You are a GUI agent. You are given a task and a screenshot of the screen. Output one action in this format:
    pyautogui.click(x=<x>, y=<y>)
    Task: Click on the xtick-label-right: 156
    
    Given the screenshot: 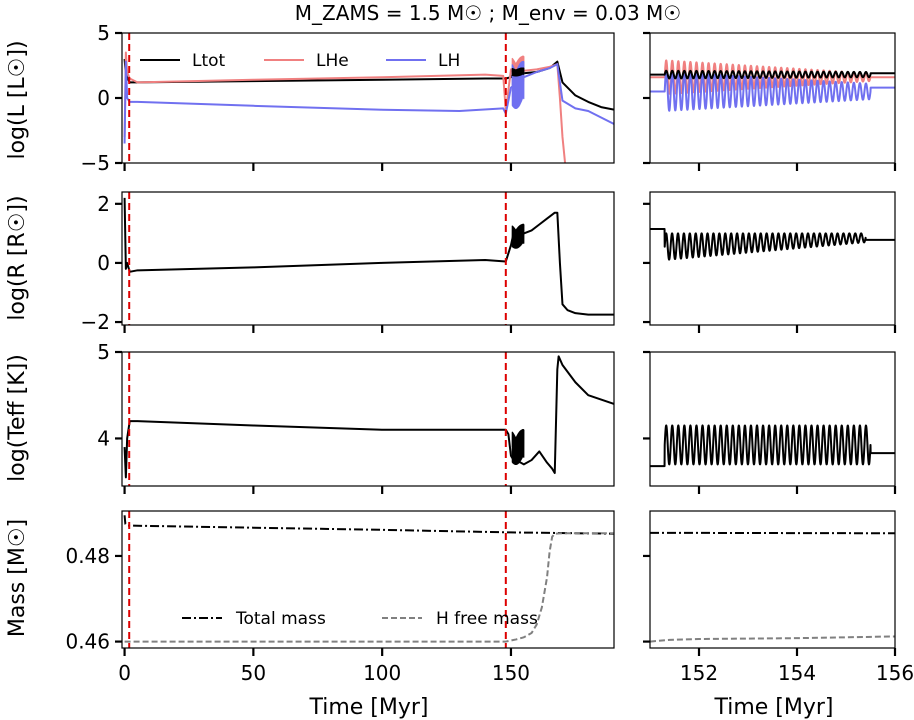 What is the action you would take?
    pyautogui.click(x=895, y=673)
    